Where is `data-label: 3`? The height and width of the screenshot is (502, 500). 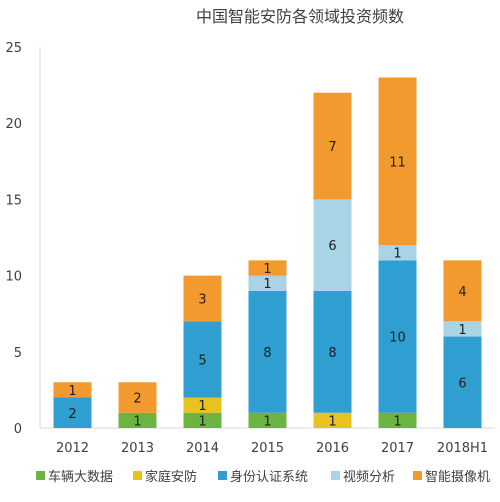
data-label: 3 is located at coordinates (202, 299).